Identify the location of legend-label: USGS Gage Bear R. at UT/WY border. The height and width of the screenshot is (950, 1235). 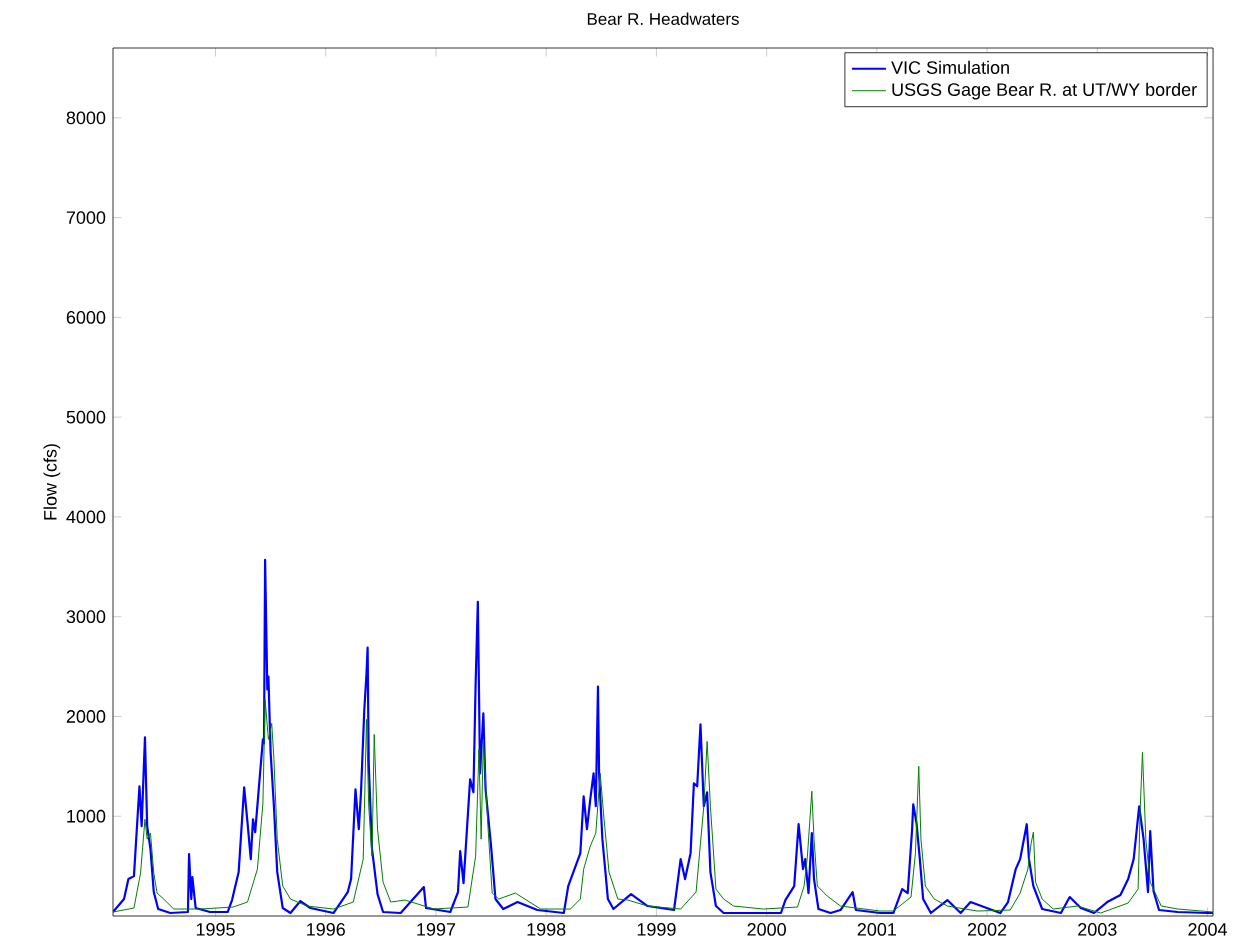
(1044, 91).